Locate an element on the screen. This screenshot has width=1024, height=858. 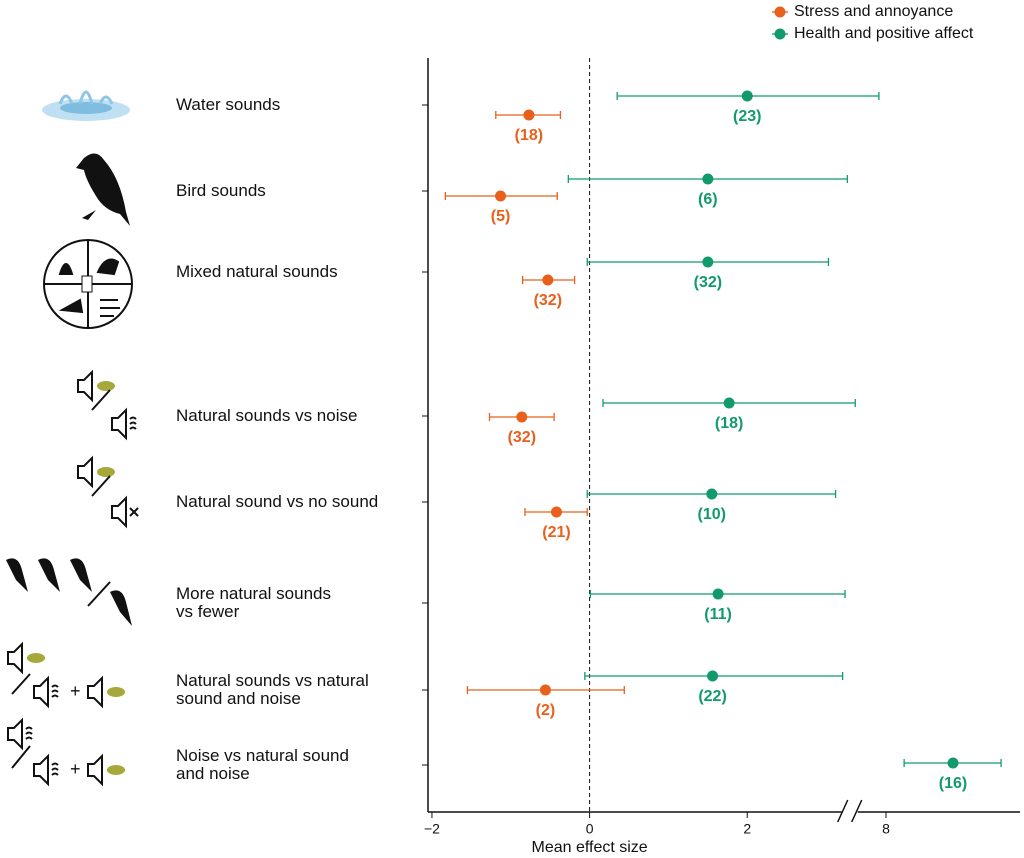
speaker-icons: ++ is located at coordinates (73, 578).